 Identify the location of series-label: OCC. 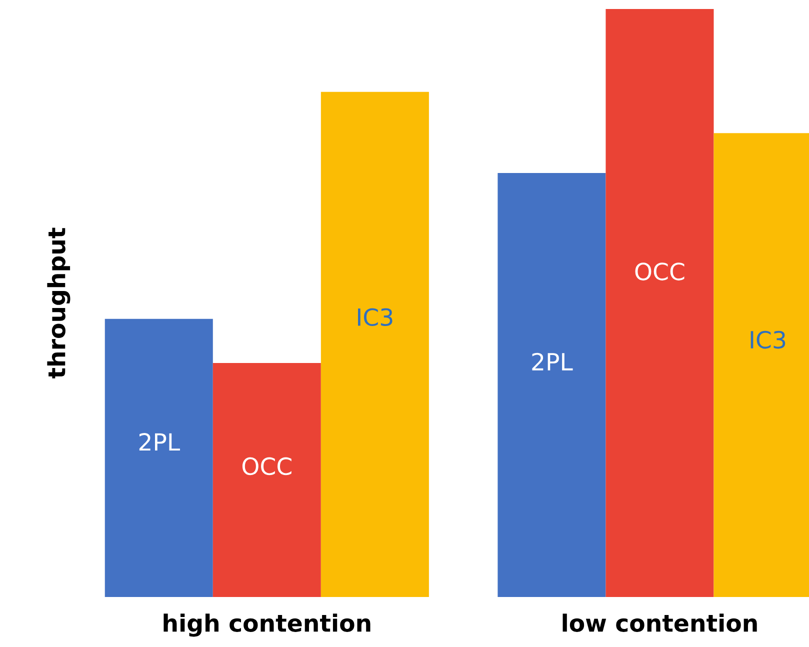
(267, 466).